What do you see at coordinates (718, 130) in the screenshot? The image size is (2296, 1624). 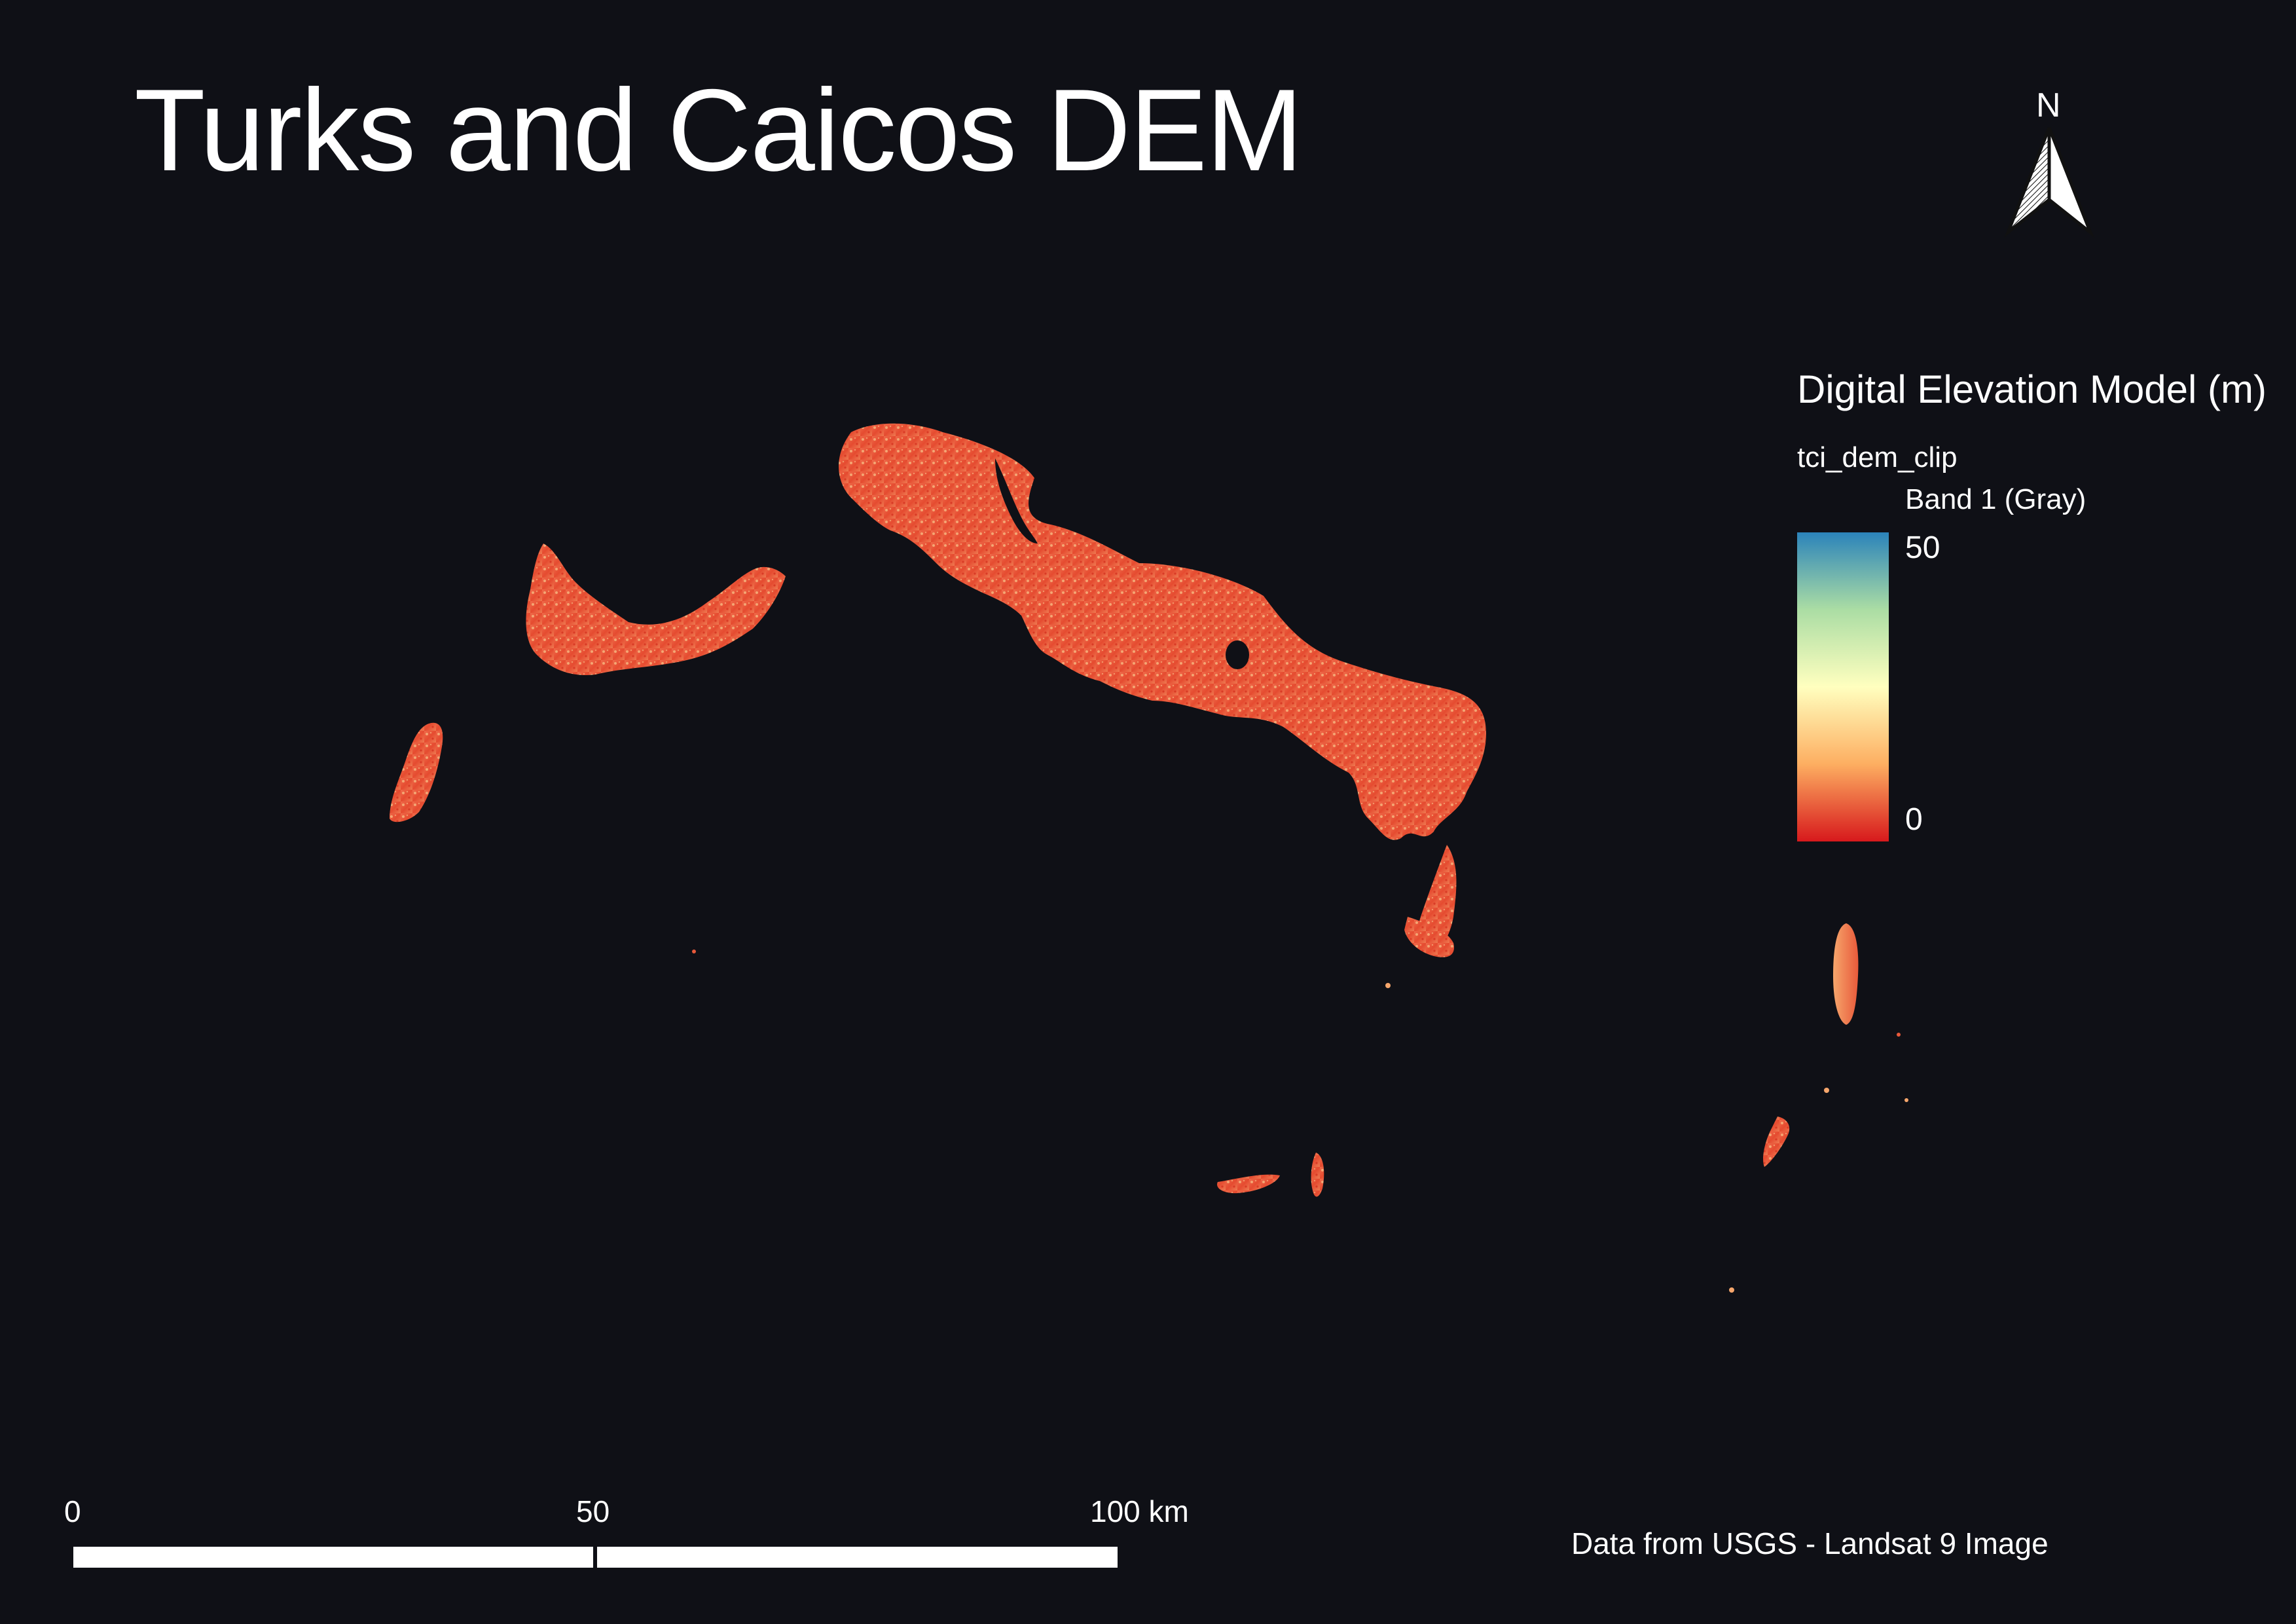 I see `map-title: Turks and Caicos DEM` at bounding box center [718, 130].